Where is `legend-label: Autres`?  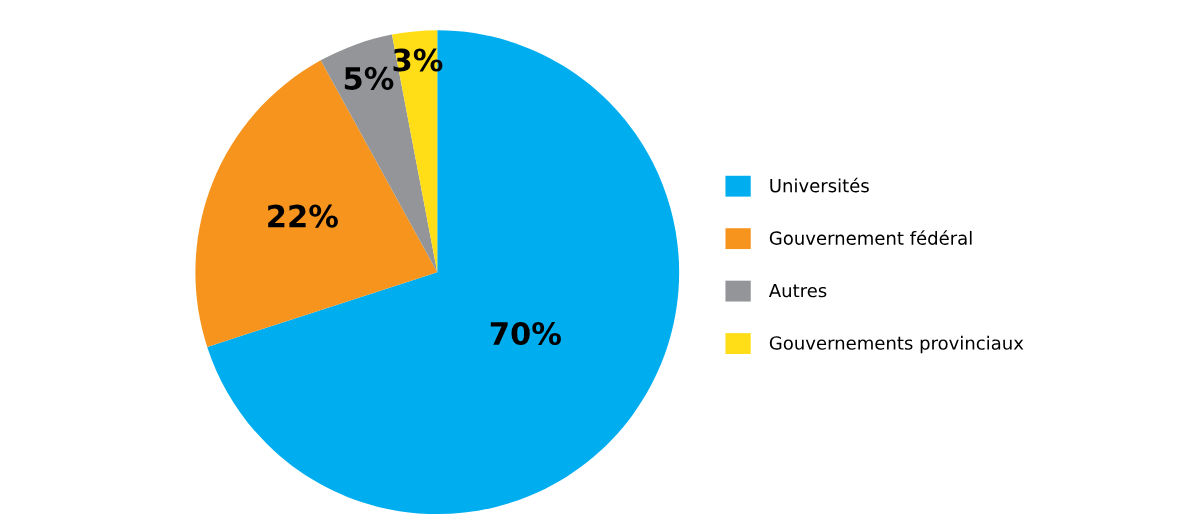
legend-label: Autres is located at coordinates (797, 290).